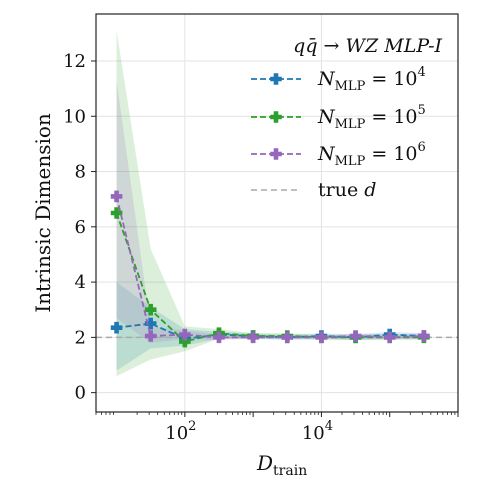 Image resolution: width=488 pixels, height=488 pixels. I want to click on legend-label: NMLP = 106, so click(371, 154).